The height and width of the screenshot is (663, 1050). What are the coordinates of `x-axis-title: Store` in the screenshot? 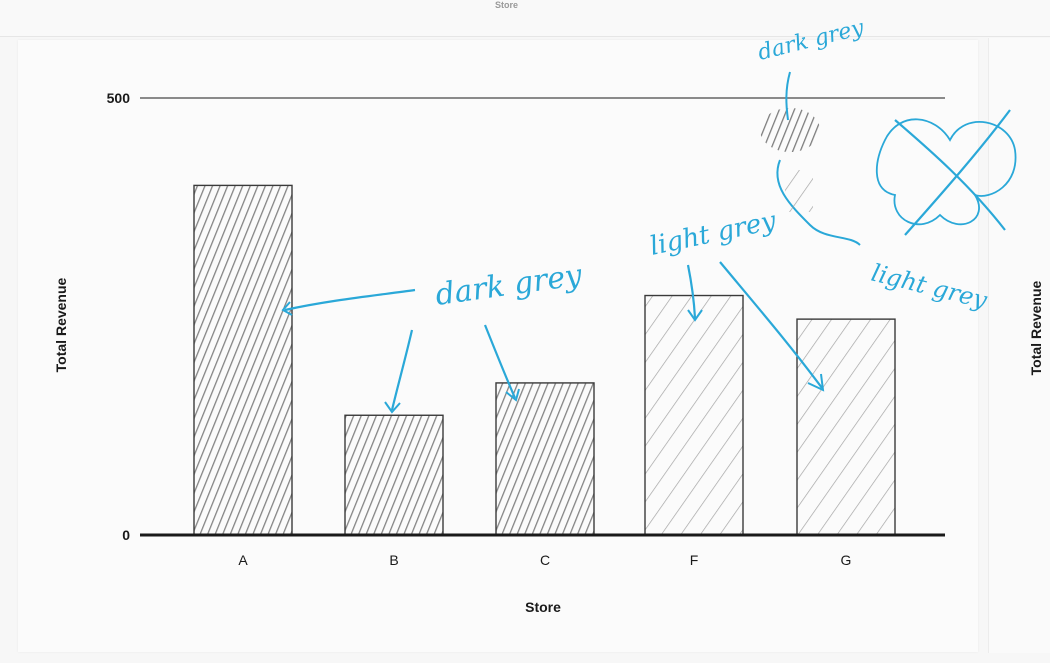 It's located at (543, 607).